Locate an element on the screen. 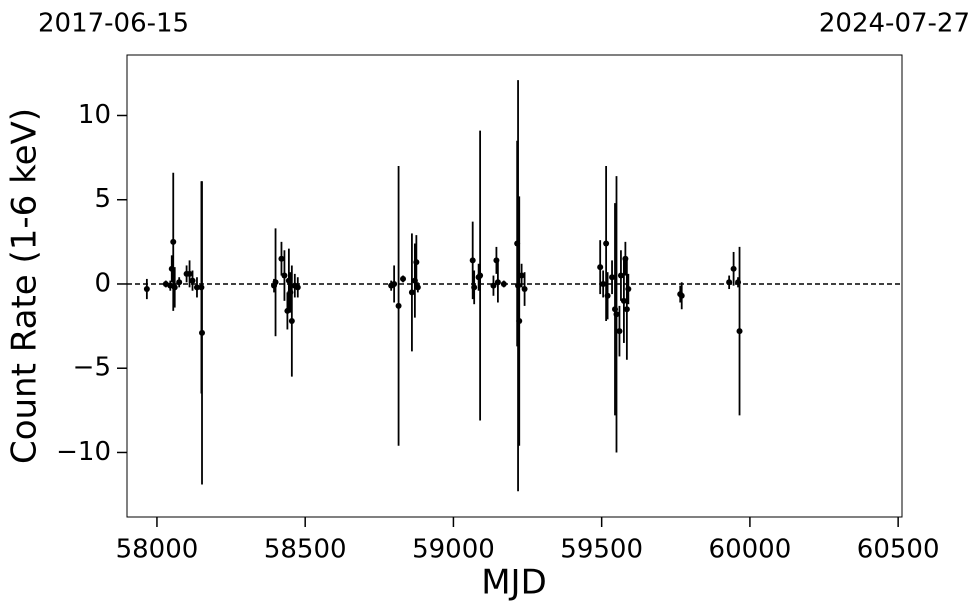 The height and width of the screenshot is (613, 980). x-tick-label: 58000 is located at coordinates (157, 550).